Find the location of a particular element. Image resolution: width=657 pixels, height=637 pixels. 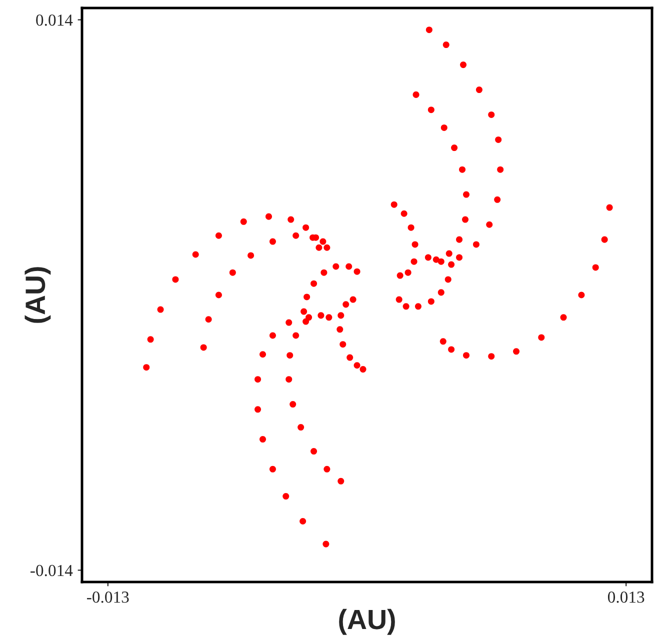

y-axis-title: (AU) is located at coordinates (37, 295).